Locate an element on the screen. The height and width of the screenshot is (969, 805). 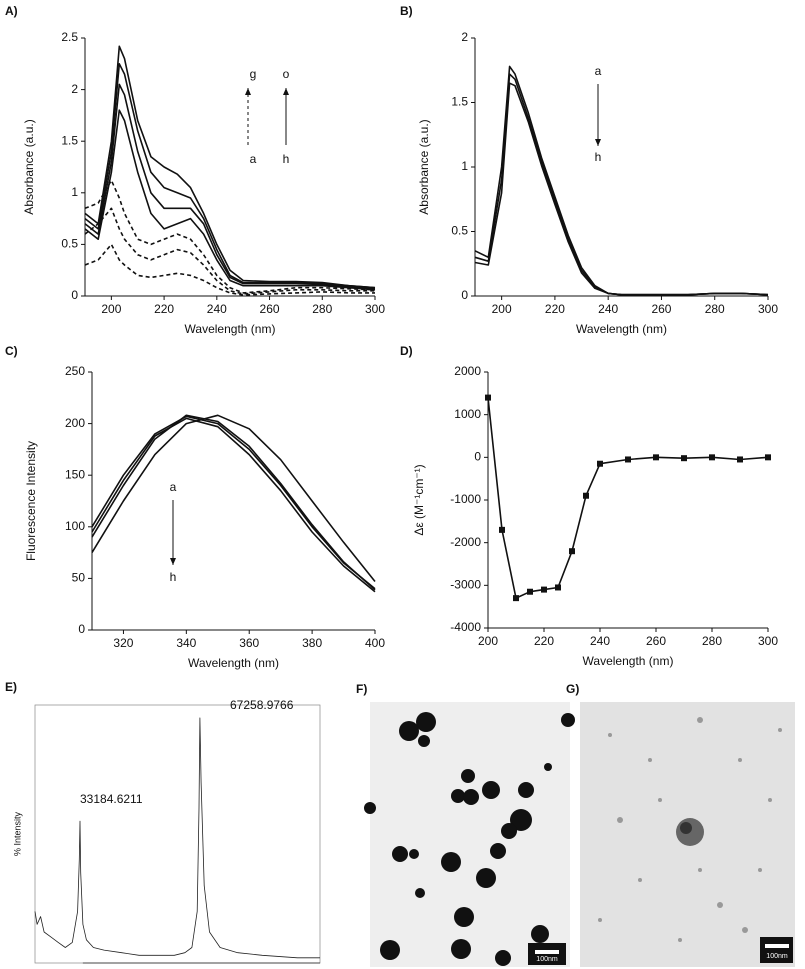
panel-label: E) is located at coordinates (11, 687).